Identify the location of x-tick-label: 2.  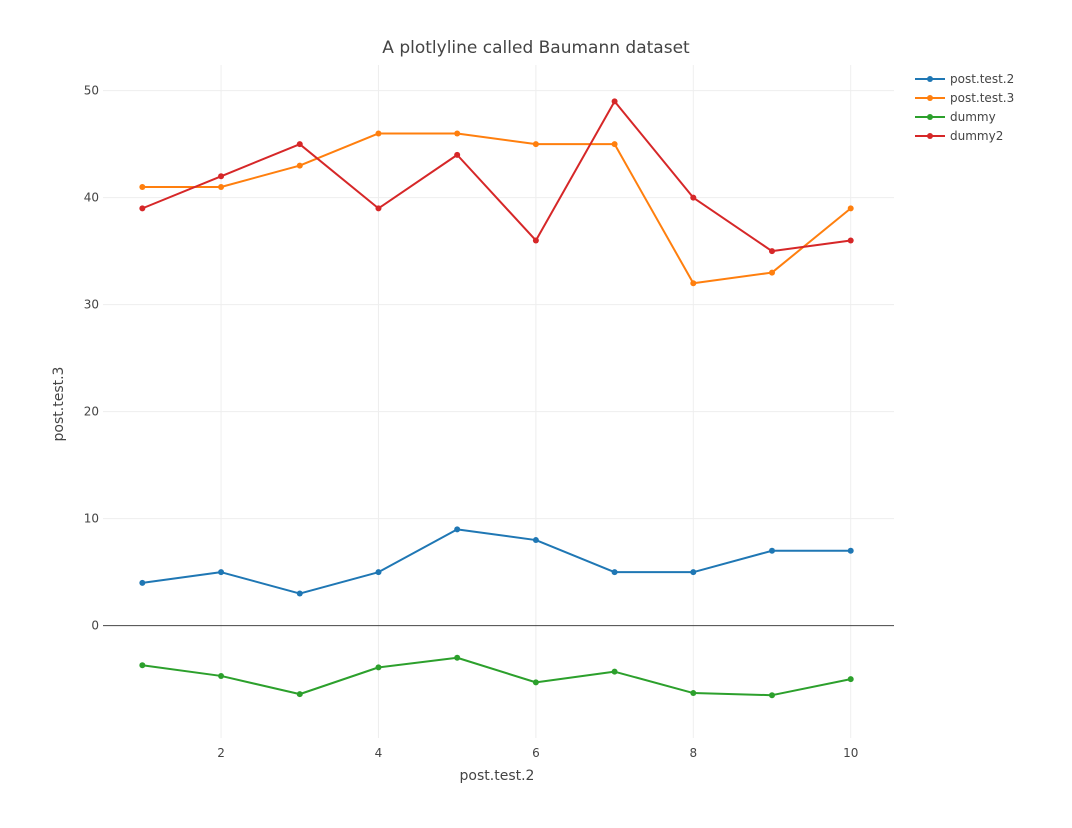
(221, 753).